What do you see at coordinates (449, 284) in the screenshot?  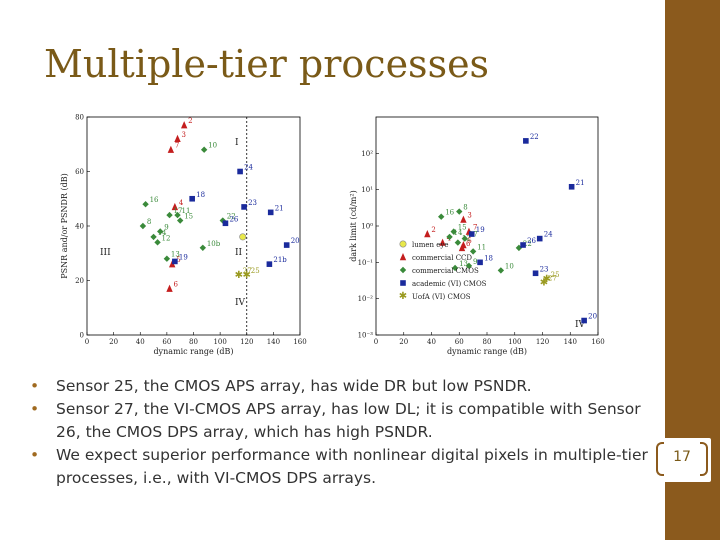 I see `legend-item: academic (VI) CMOS` at bounding box center [449, 284].